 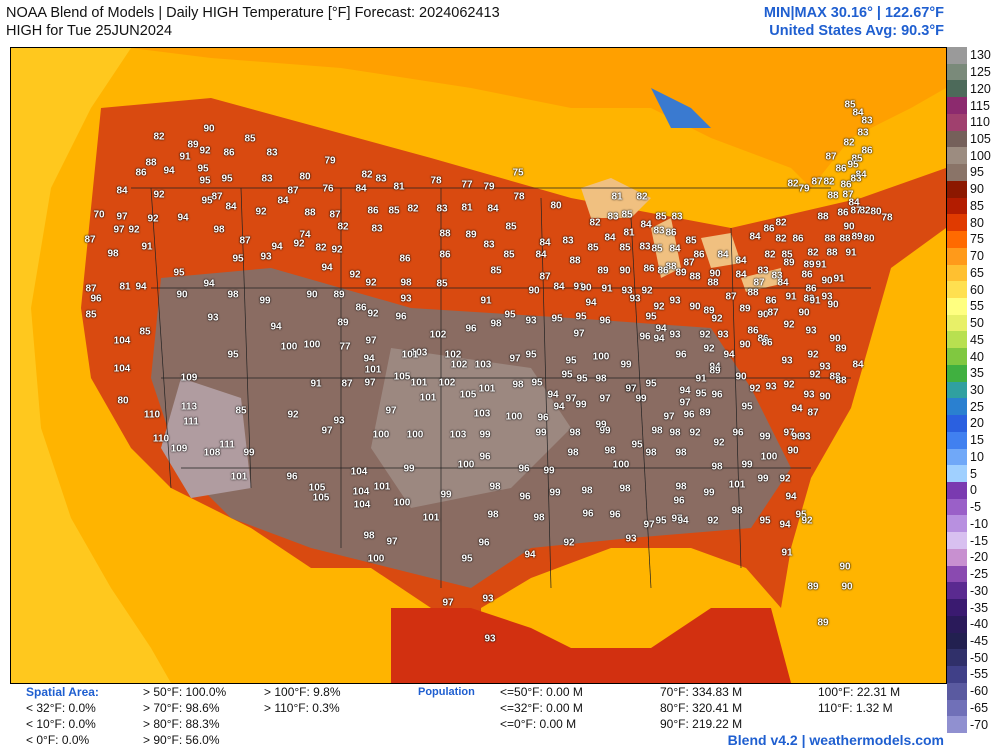 What do you see at coordinates (701, 724) in the screenshot?
I see `population-stat: 90°F: 219.22 M` at bounding box center [701, 724].